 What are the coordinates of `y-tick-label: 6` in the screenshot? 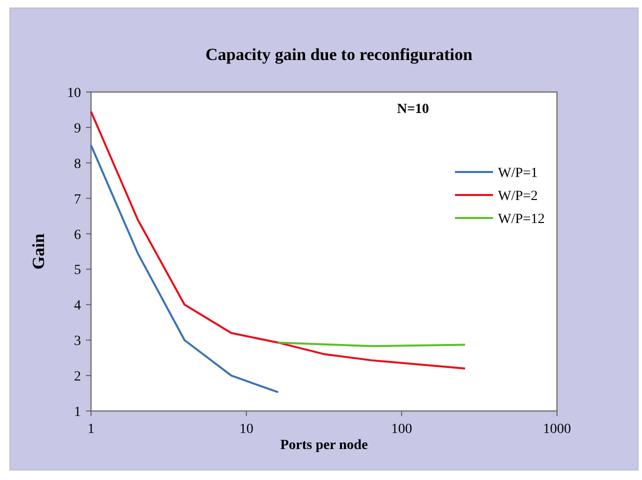 It's located at (77, 235).